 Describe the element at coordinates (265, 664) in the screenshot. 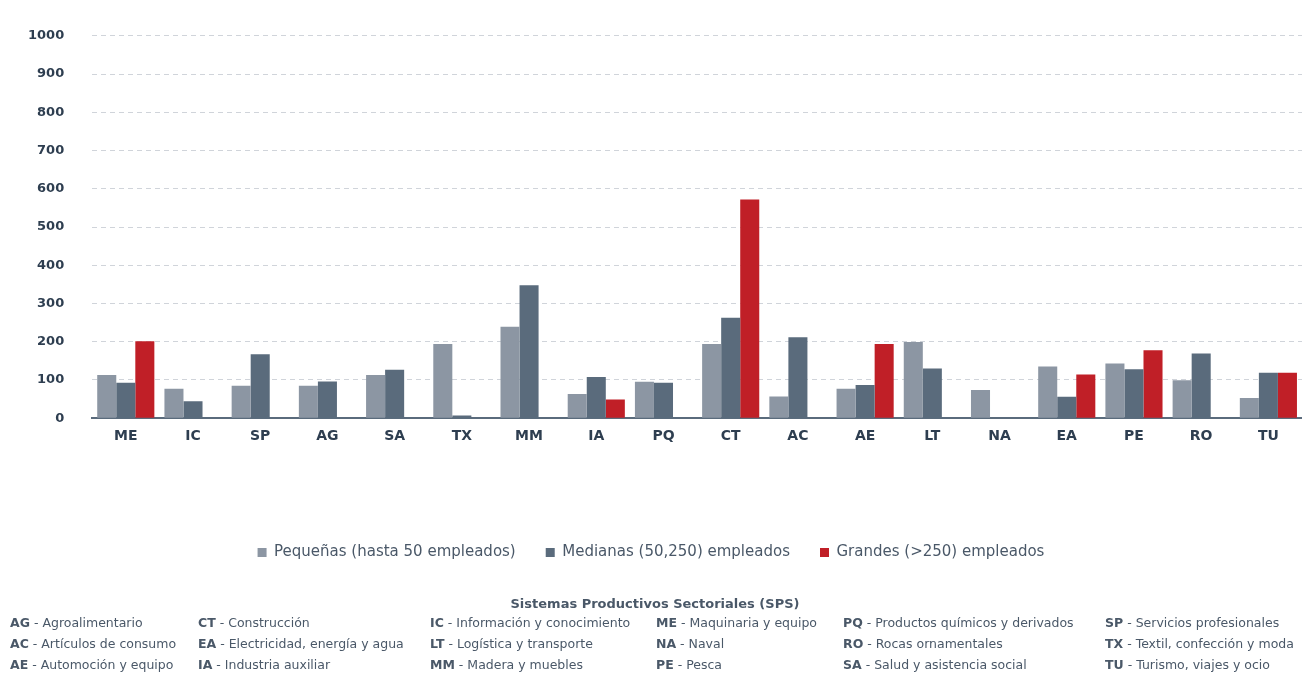

I see `text: IA - Industria auxiliar` at that location.